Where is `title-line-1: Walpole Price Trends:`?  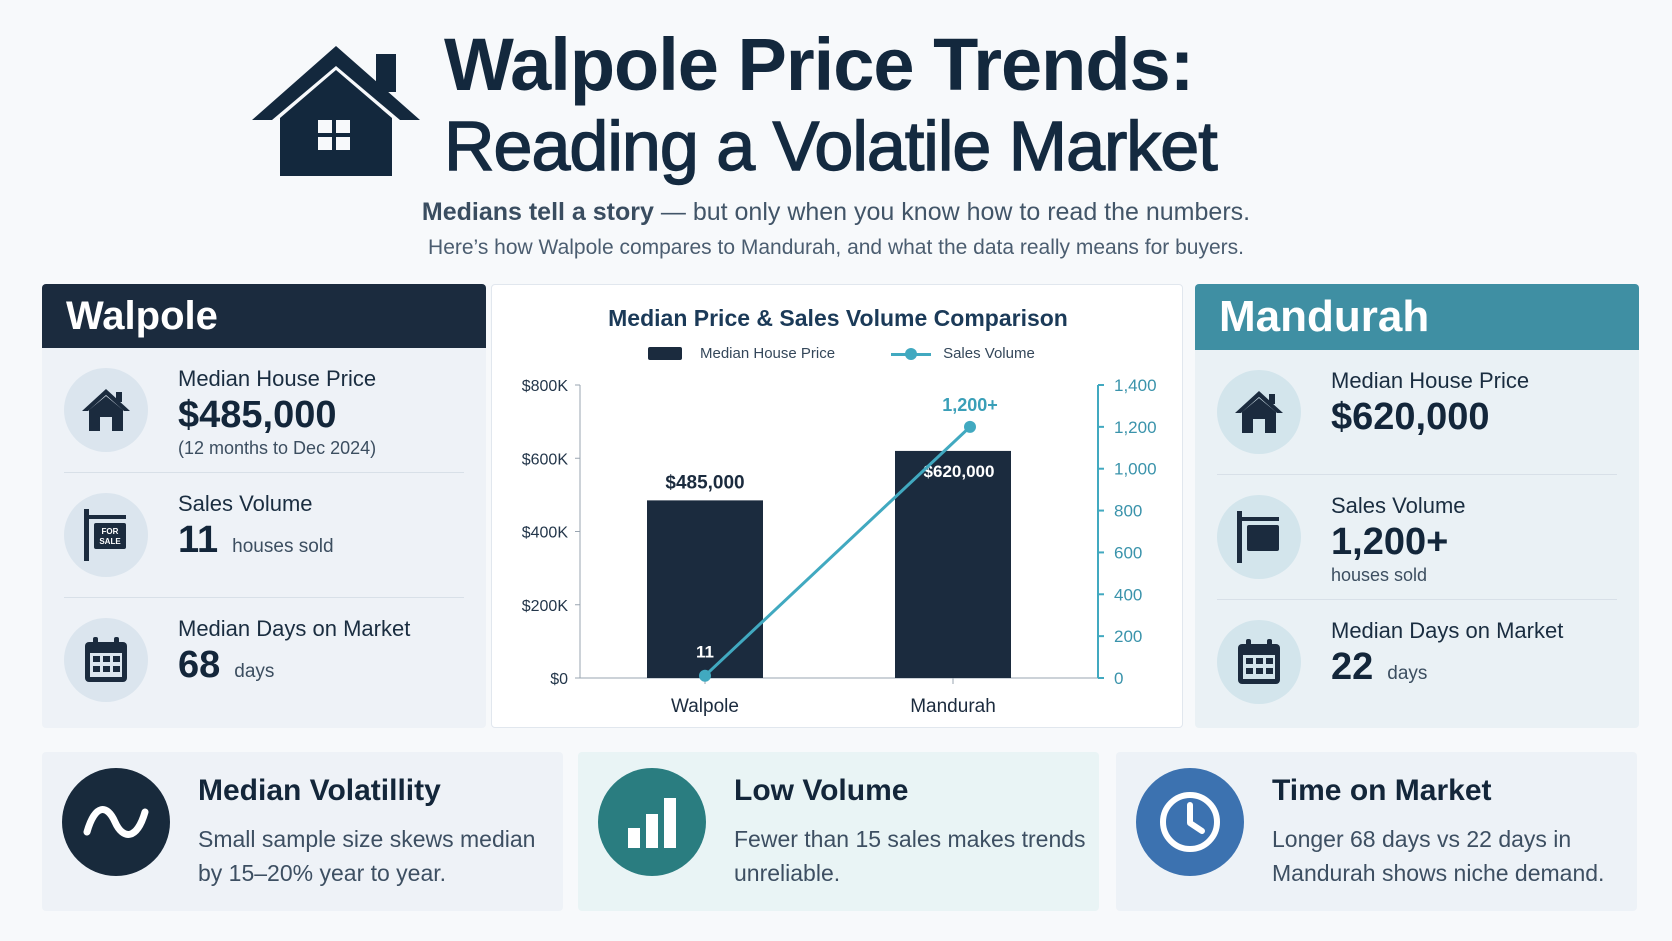 title-line-1: Walpole Price Trends: is located at coordinates (819, 64).